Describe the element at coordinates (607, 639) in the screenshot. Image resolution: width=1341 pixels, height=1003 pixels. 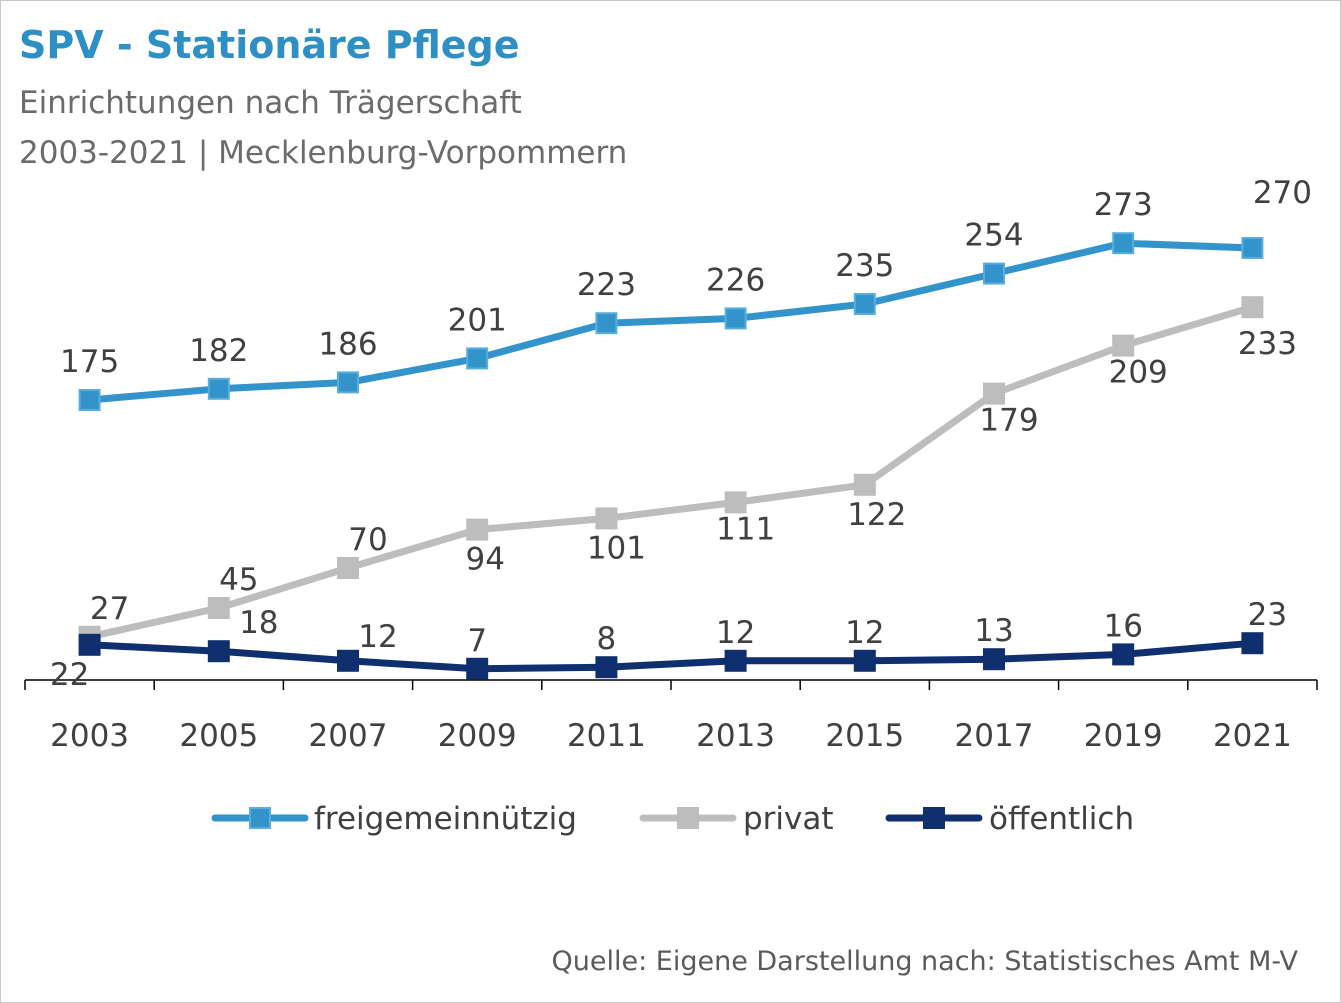
I see `data-label: 8` at that location.